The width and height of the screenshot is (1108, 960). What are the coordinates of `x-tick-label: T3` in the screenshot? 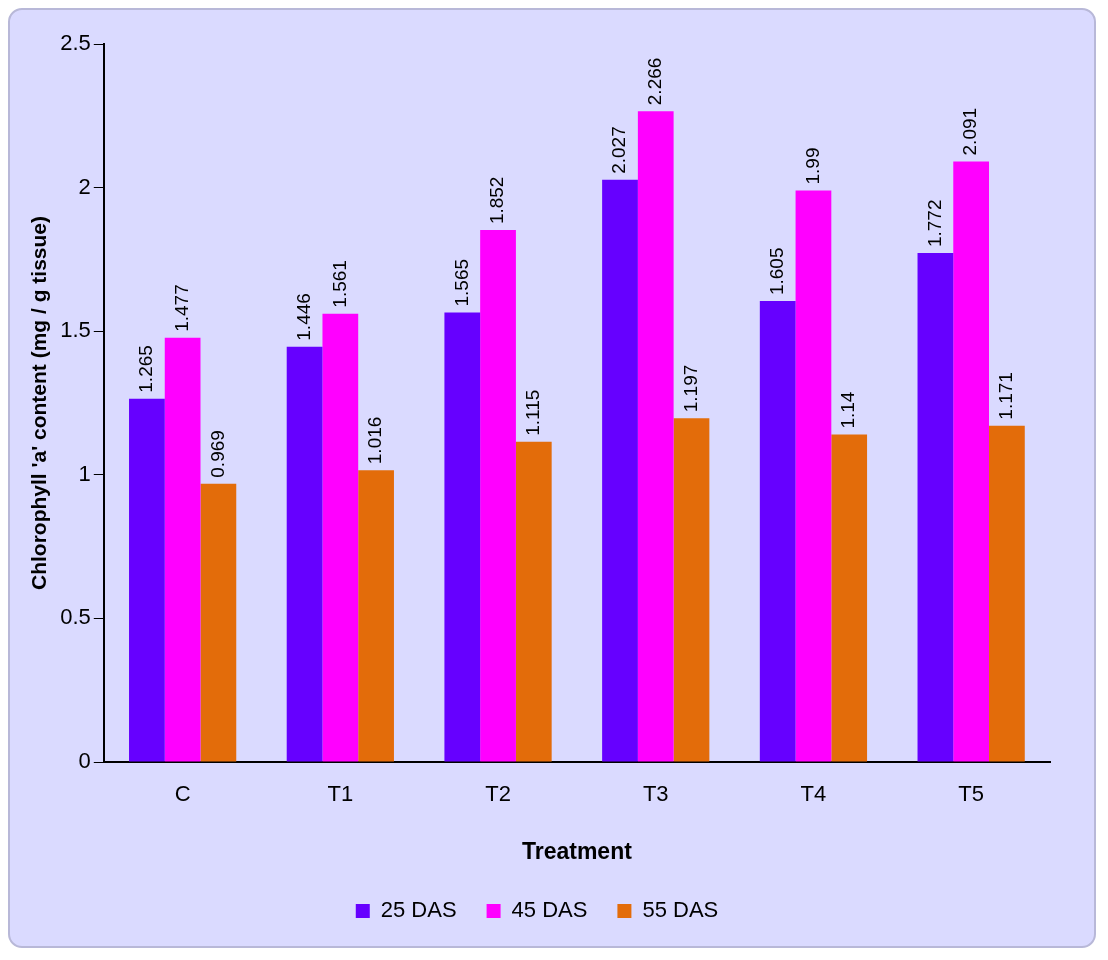 It's located at (655, 794).